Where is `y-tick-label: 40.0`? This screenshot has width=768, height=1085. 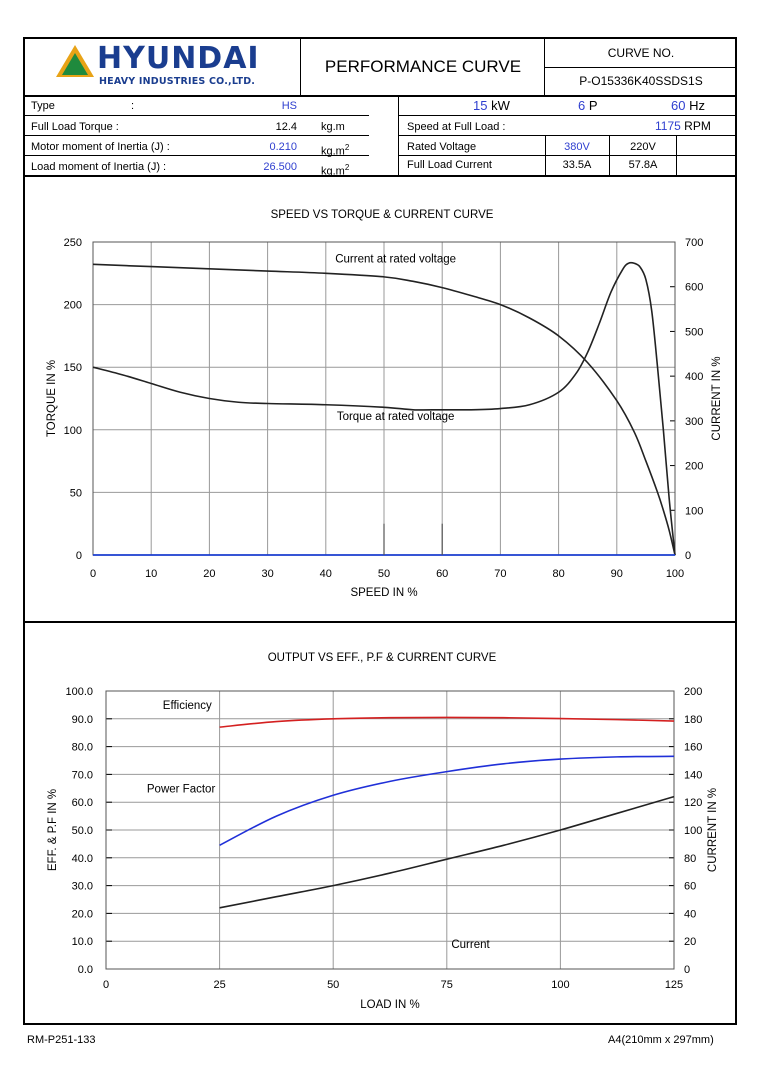
y-tick-label: 40.0 is located at coordinates (82, 859).